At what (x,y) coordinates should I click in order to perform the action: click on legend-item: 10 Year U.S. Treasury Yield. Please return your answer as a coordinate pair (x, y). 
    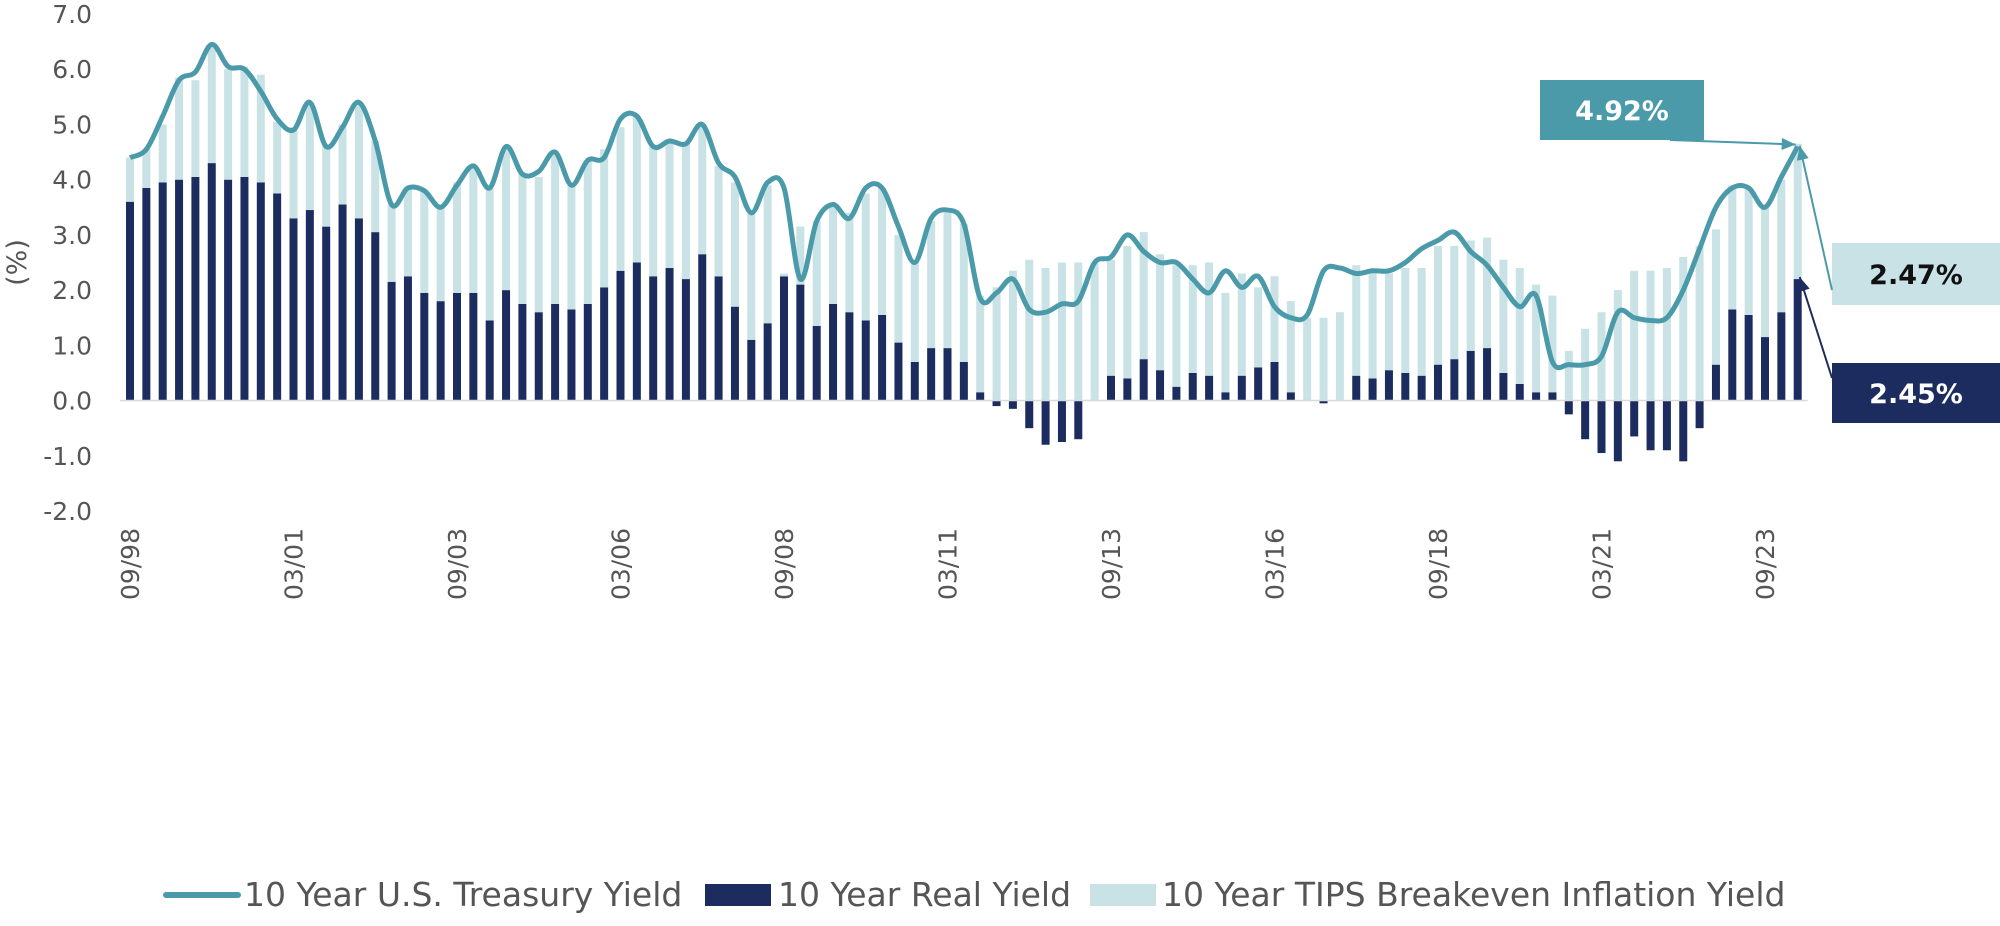
    Looking at the image, I should click on (422, 894).